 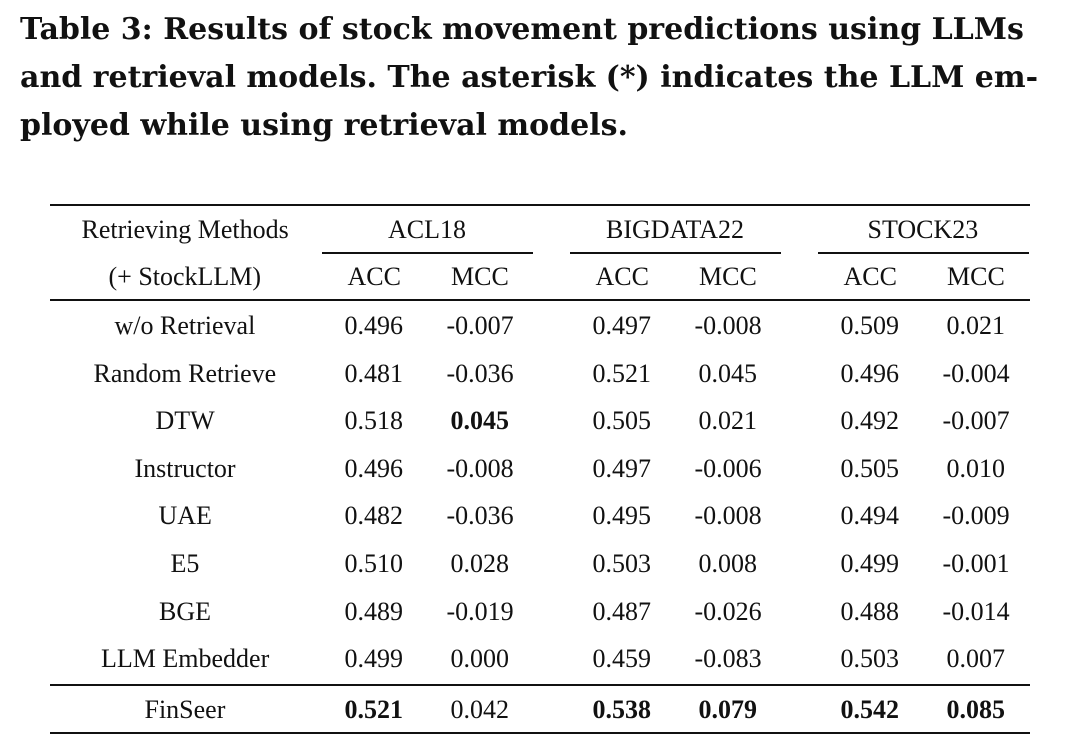 What do you see at coordinates (324, 125) in the screenshot?
I see `caption-line-3: ployed while using retrieval models.` at bounding box center [324, 125].